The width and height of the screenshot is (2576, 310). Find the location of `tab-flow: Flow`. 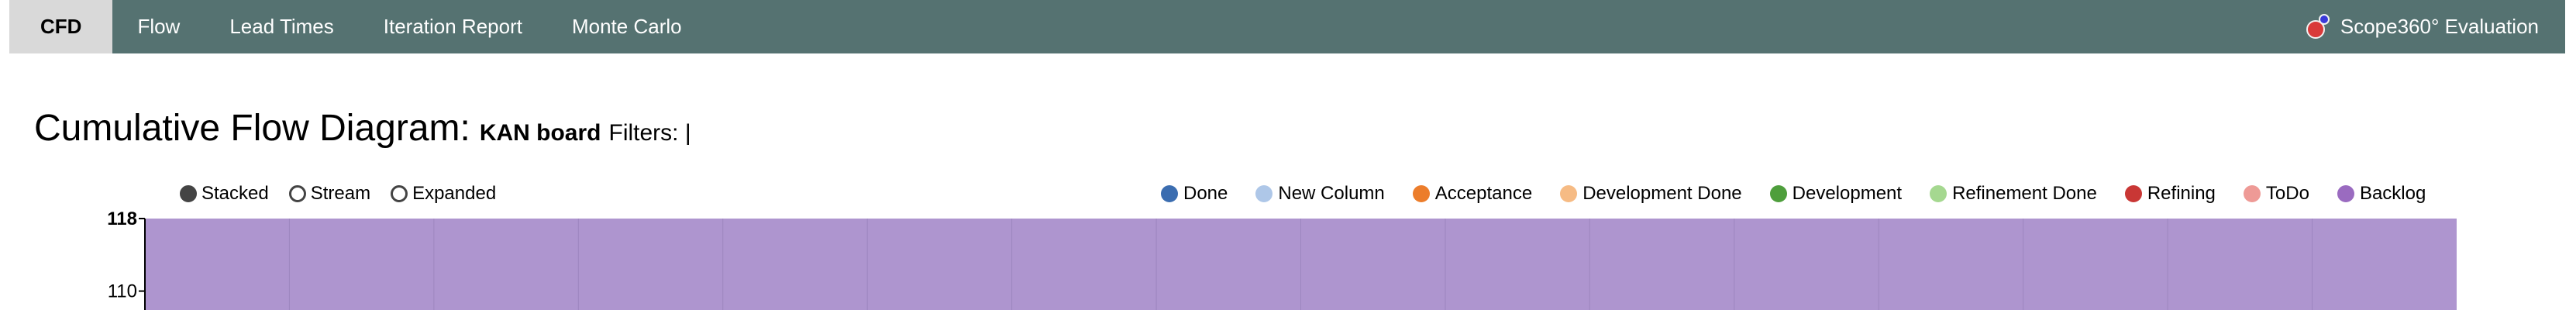

tab-flow: Flow is located at coordinates (159, 27).